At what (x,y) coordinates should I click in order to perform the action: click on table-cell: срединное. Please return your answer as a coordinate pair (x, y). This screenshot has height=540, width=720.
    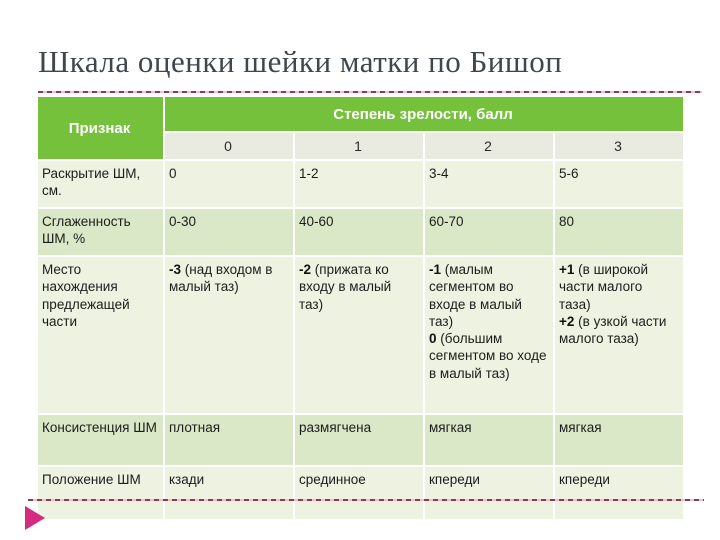
    Looking at the image, I should click on (359, 493).